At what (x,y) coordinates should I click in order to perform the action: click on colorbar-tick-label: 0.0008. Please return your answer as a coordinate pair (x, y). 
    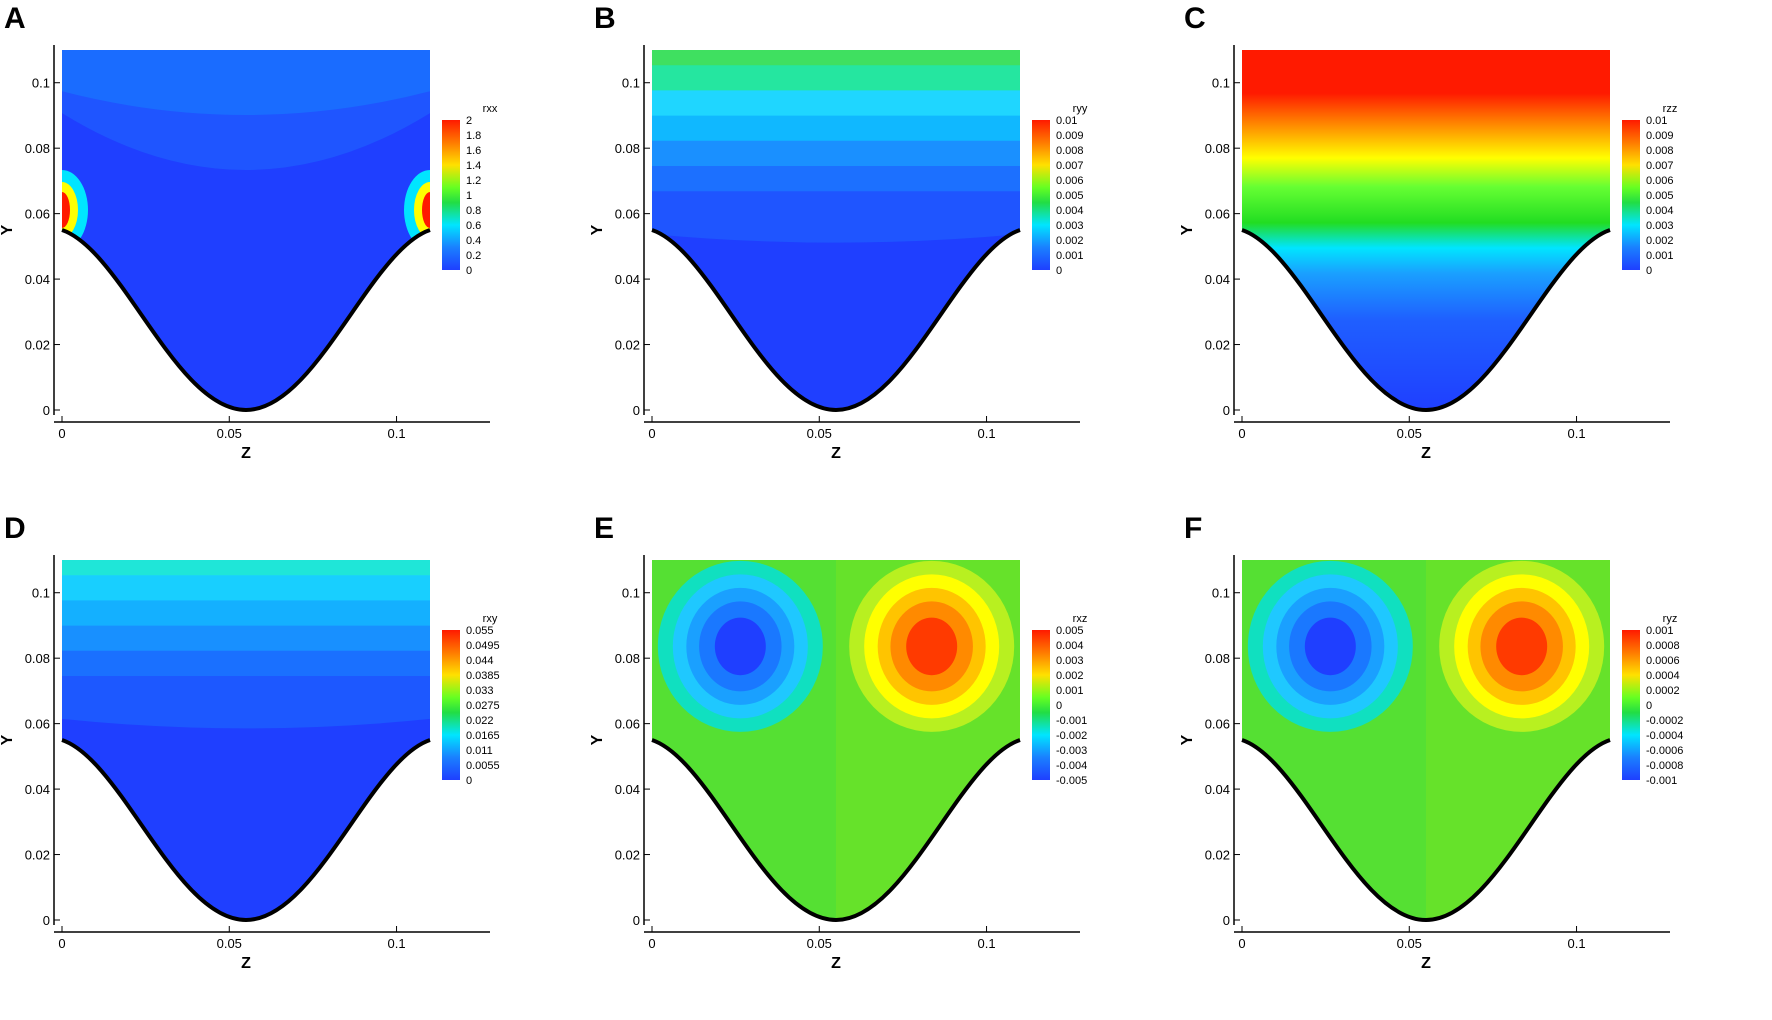
    Looking at the image, I should click on (1663, 646).